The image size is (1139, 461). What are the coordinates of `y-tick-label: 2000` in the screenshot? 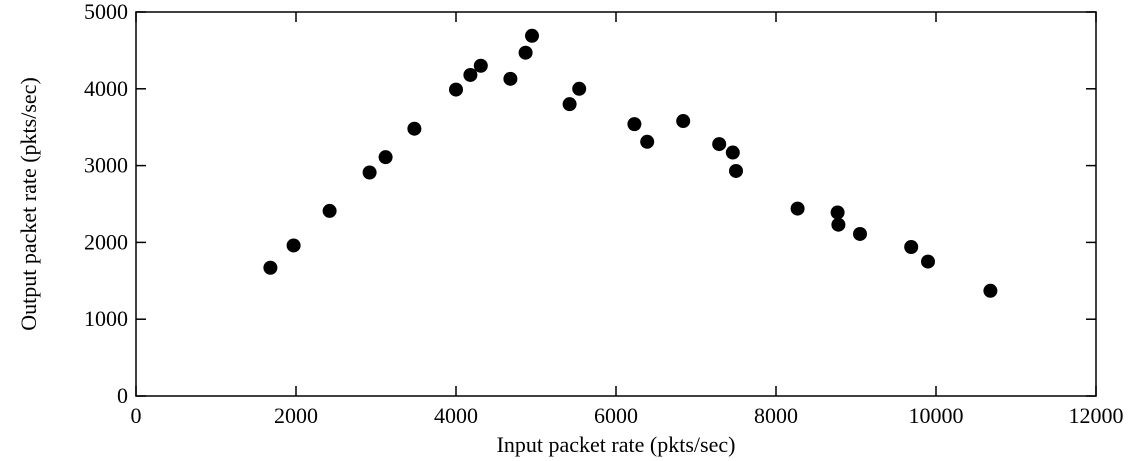 It's located at (106, 241).